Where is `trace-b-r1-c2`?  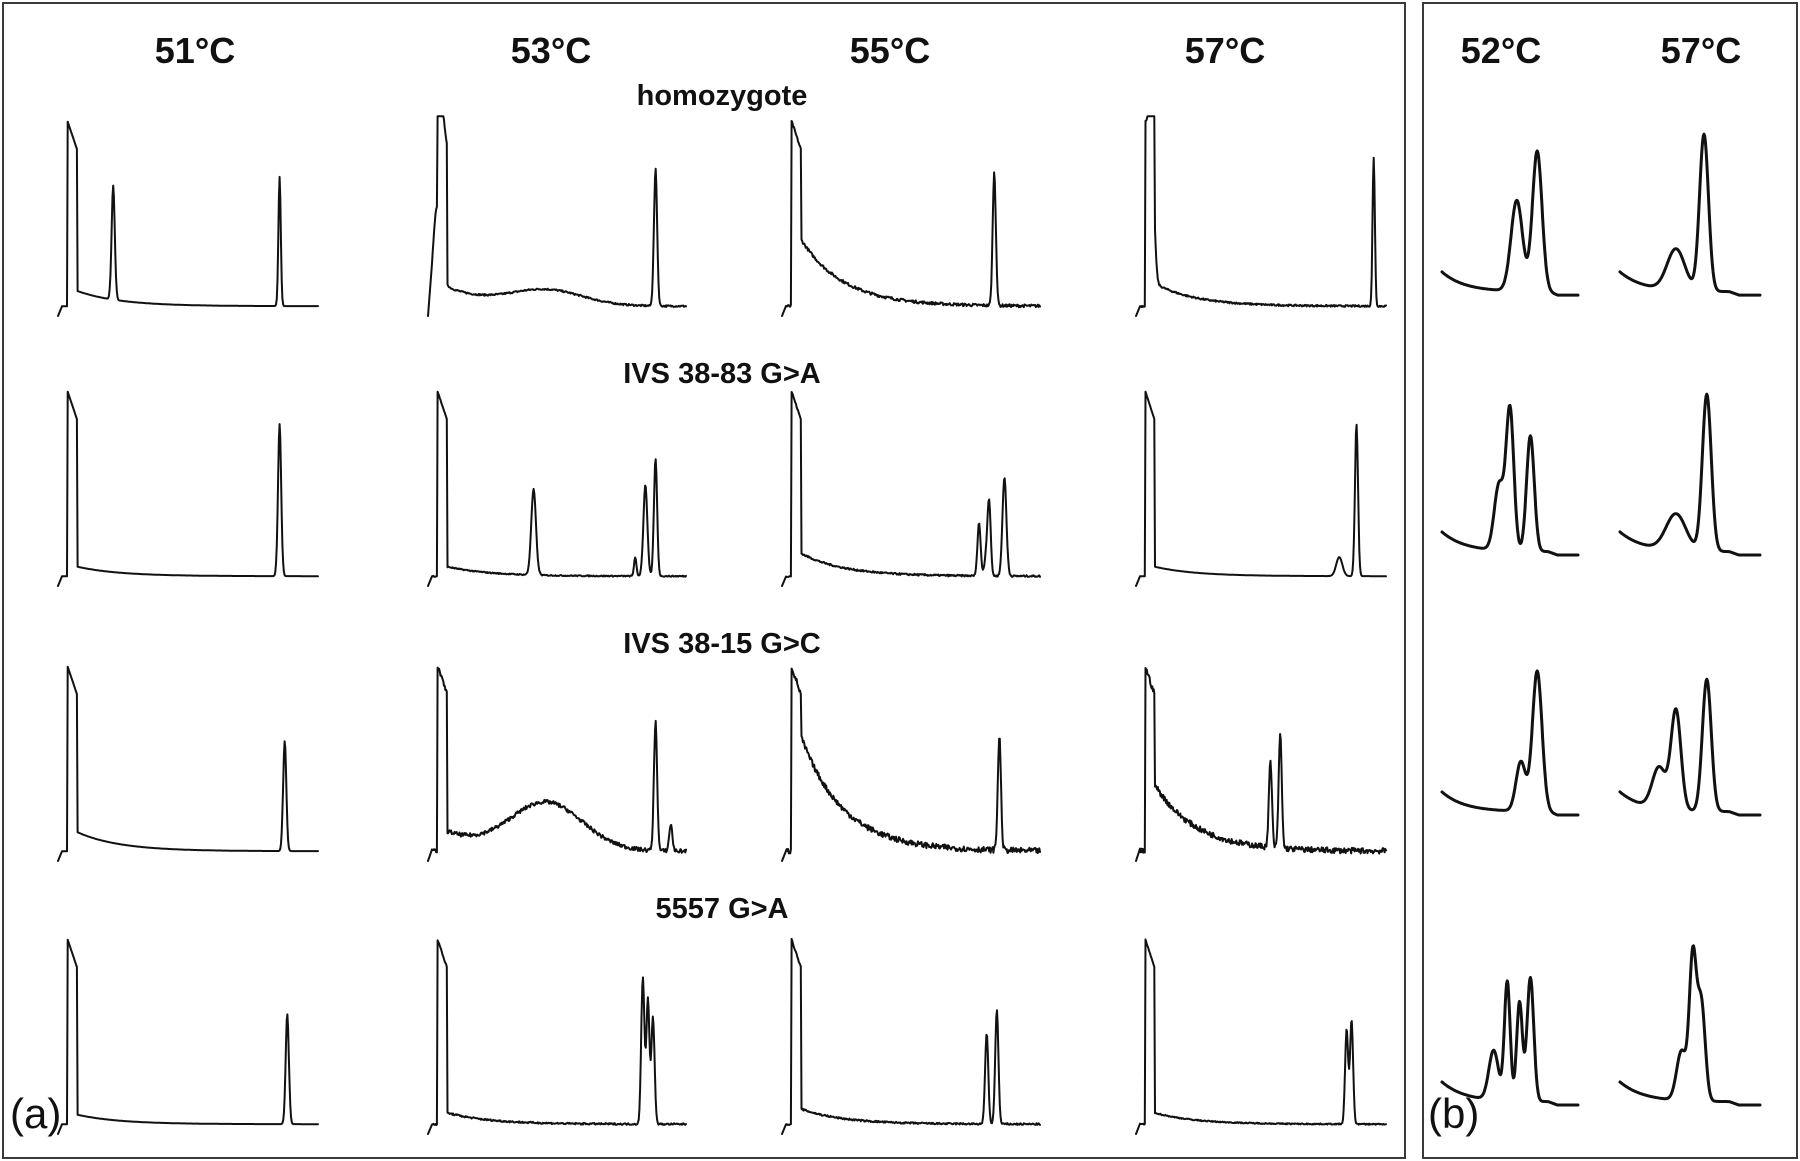
trace-b-r1-c2 is located at coordinates (1690, 214).